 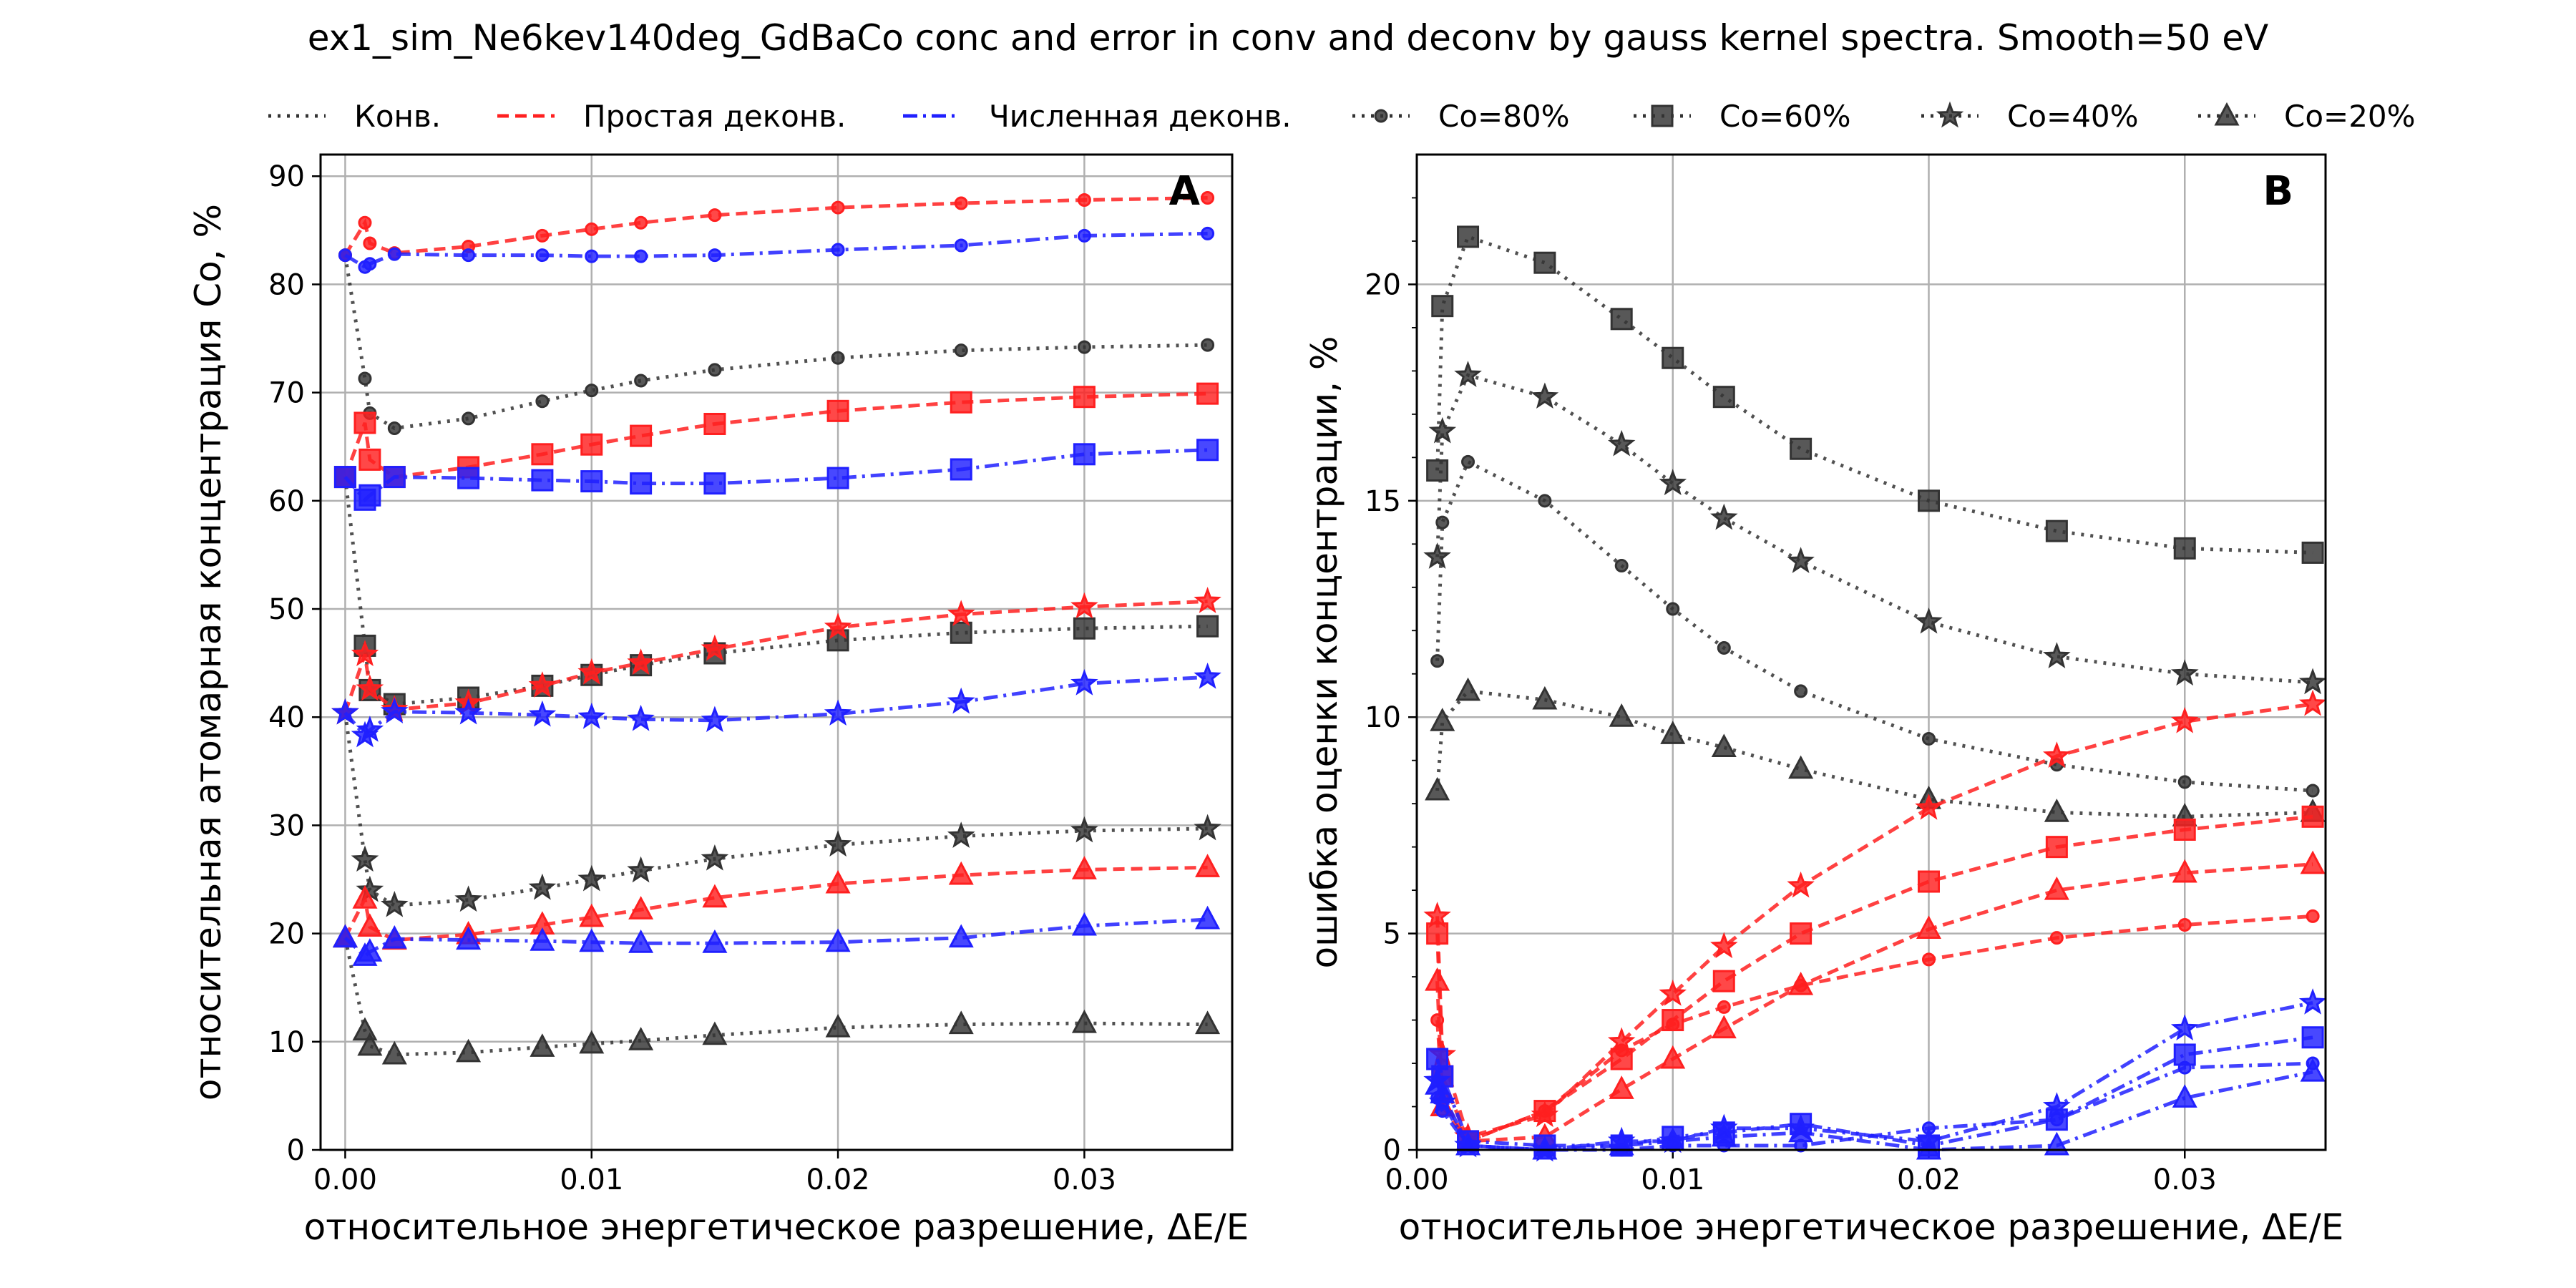 What do you see at coordinates (776, 656) in the screenshot?
I see `series-simple-star` at bounding box center [776, 656].